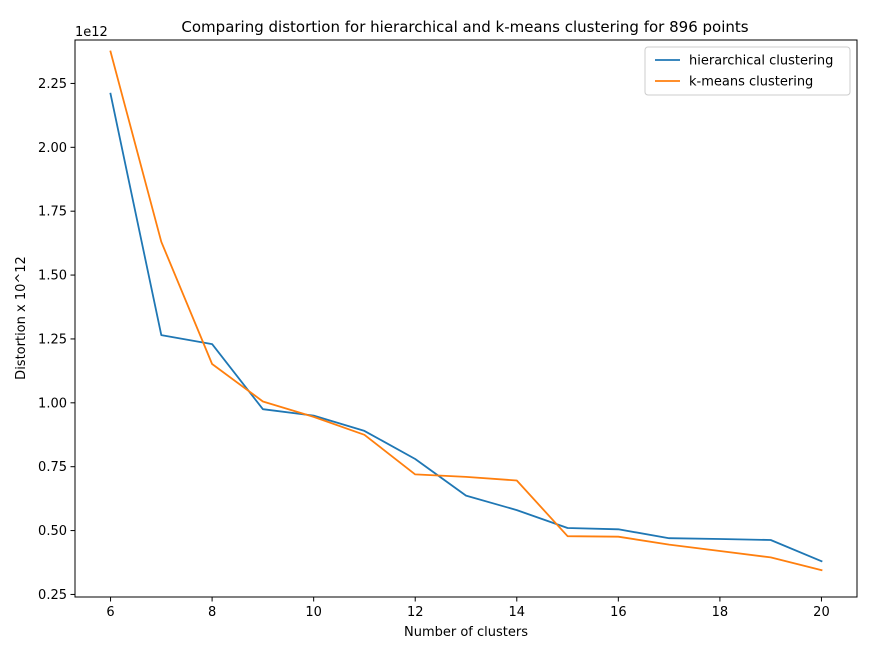 This screenshot has height=660, width=894. Describe the element at coordinates (720, 612) in the screenshot. I see `x-tick-label: 18` at that location.